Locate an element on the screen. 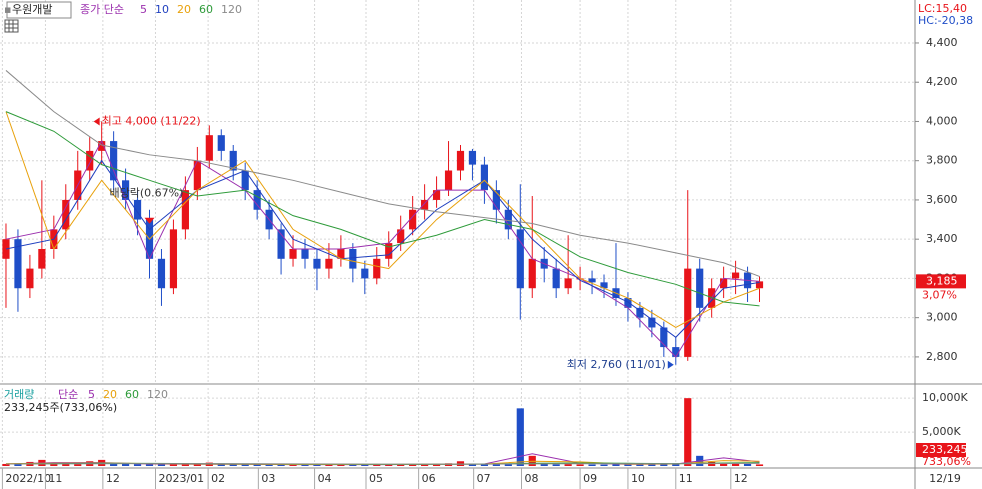 The image size is (982, 489). ma-legend-label: 종가 단순 is located at coordinates (102, 9).